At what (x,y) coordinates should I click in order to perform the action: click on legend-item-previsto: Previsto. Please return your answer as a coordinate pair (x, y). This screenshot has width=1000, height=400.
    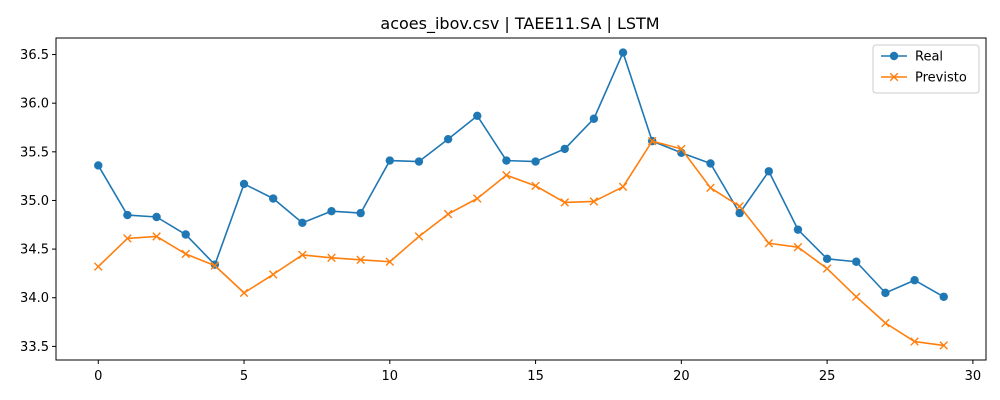
    Looking at the image, I should click on (924, 78).